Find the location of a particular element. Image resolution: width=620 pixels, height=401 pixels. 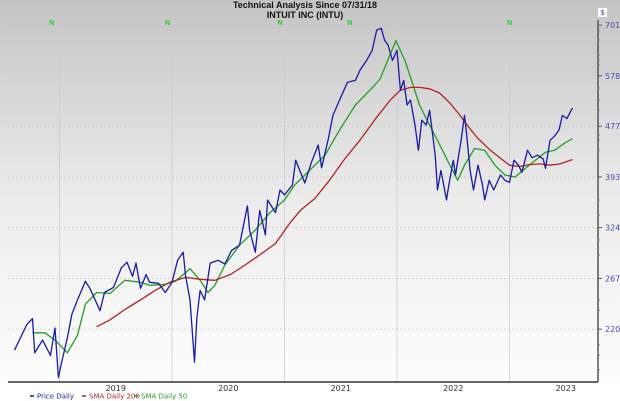

y-tick-label: 393 is located at coordinates (612, 177).